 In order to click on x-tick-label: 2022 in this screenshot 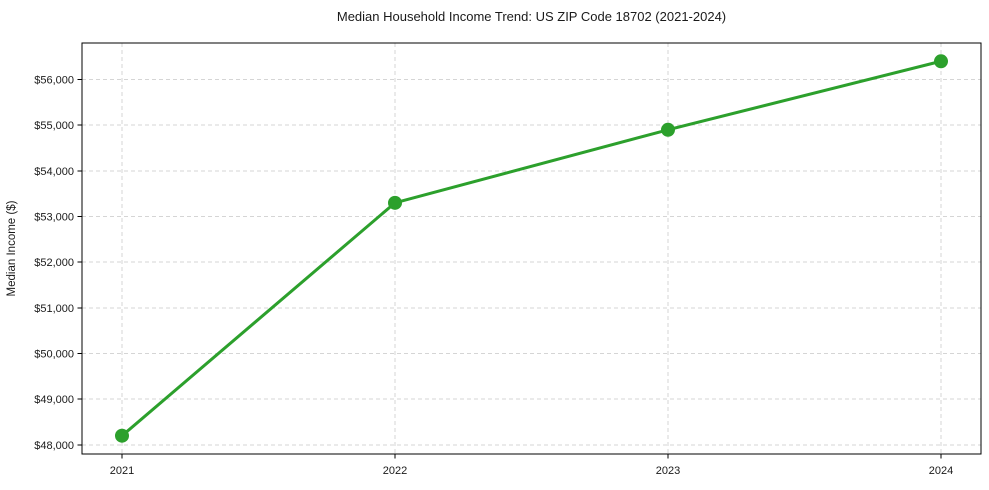, I will do `click(395, 471)`.